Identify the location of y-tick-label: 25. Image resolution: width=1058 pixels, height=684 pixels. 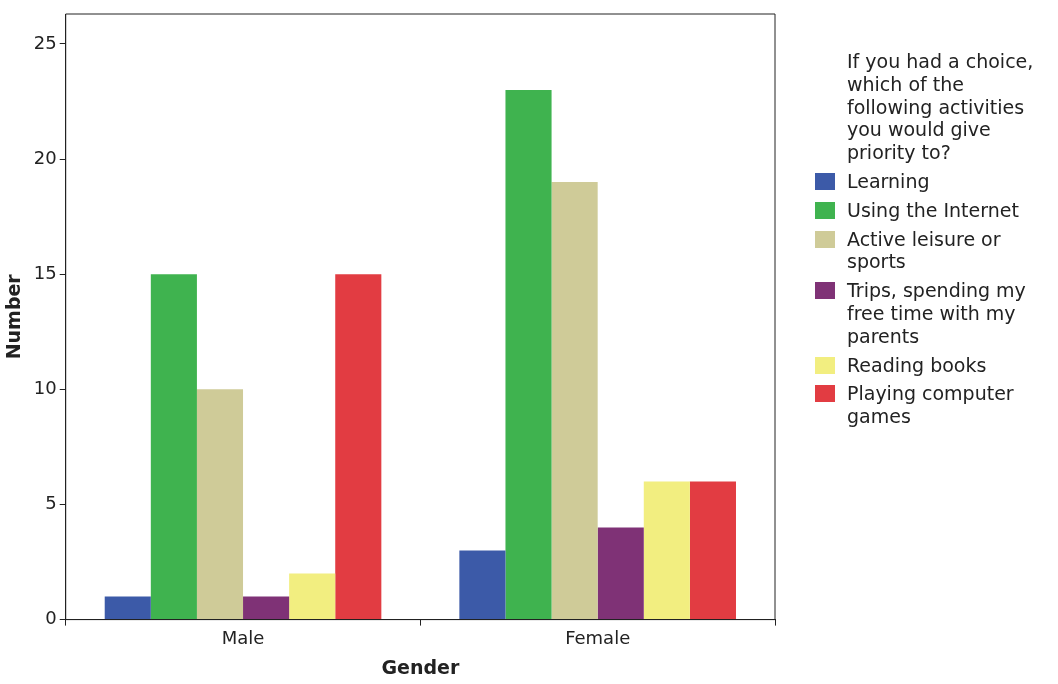
(45, 42).